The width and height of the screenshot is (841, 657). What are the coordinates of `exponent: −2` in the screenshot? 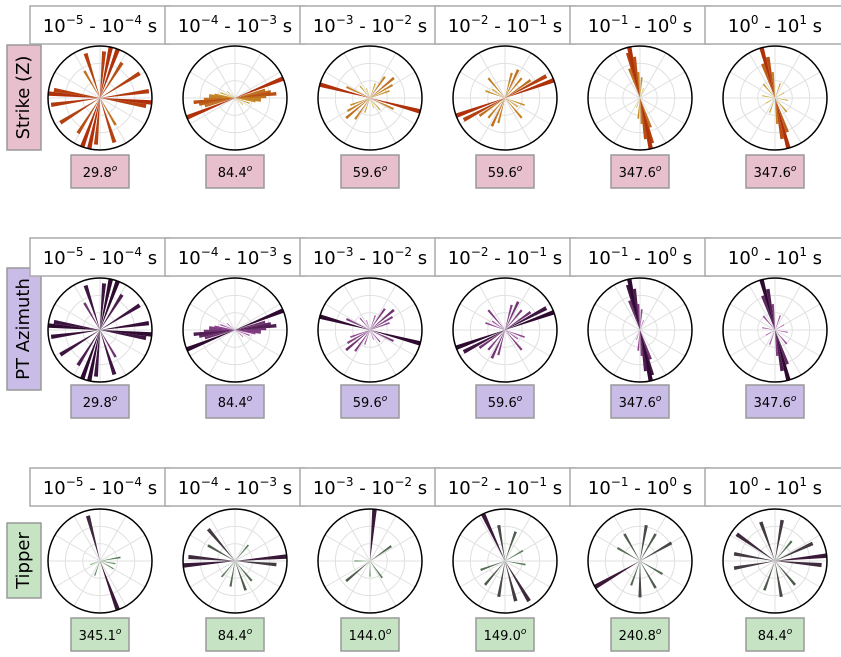 It's located at (480, 482).